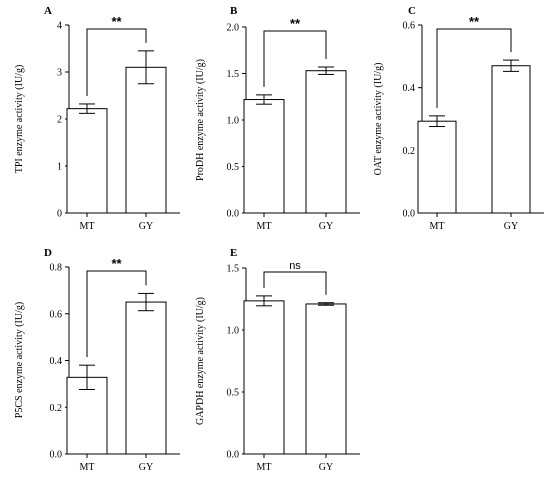  Describe the element at coordinates (233, 393) in the screenshot. I see `panel-e-y-tick-label: 0.5` at that location.